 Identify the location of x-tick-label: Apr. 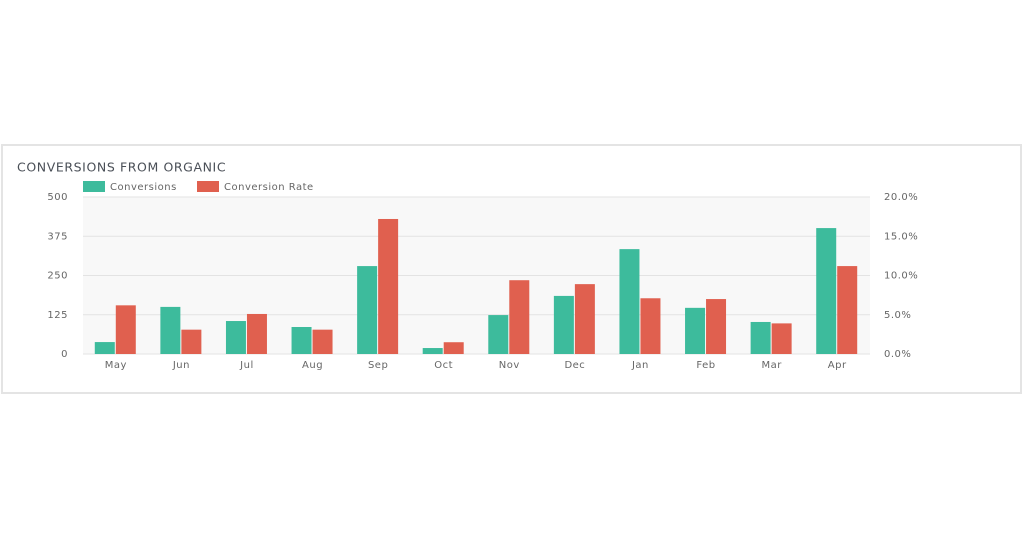
(837, 365).